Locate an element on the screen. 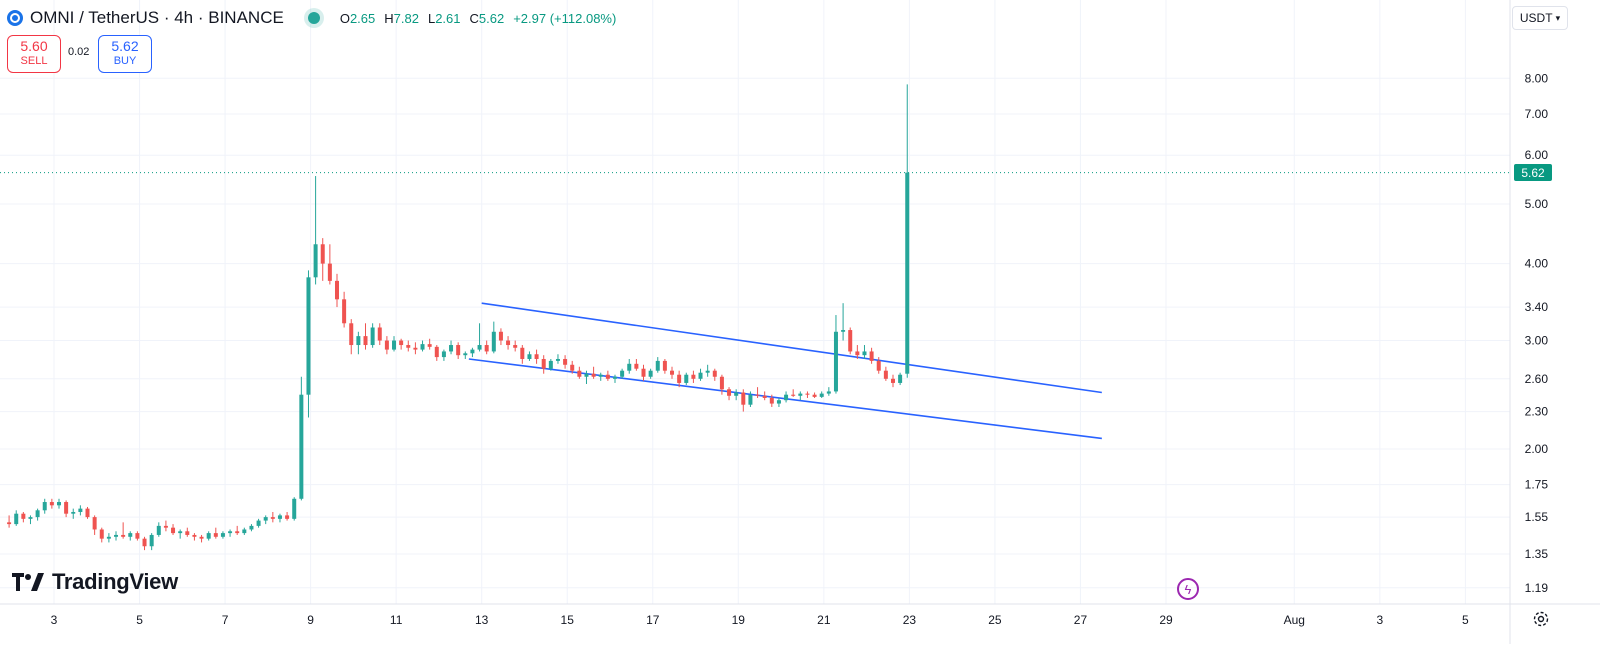  y-tick-label: 2.30 is located at coordinates (1537, 412).